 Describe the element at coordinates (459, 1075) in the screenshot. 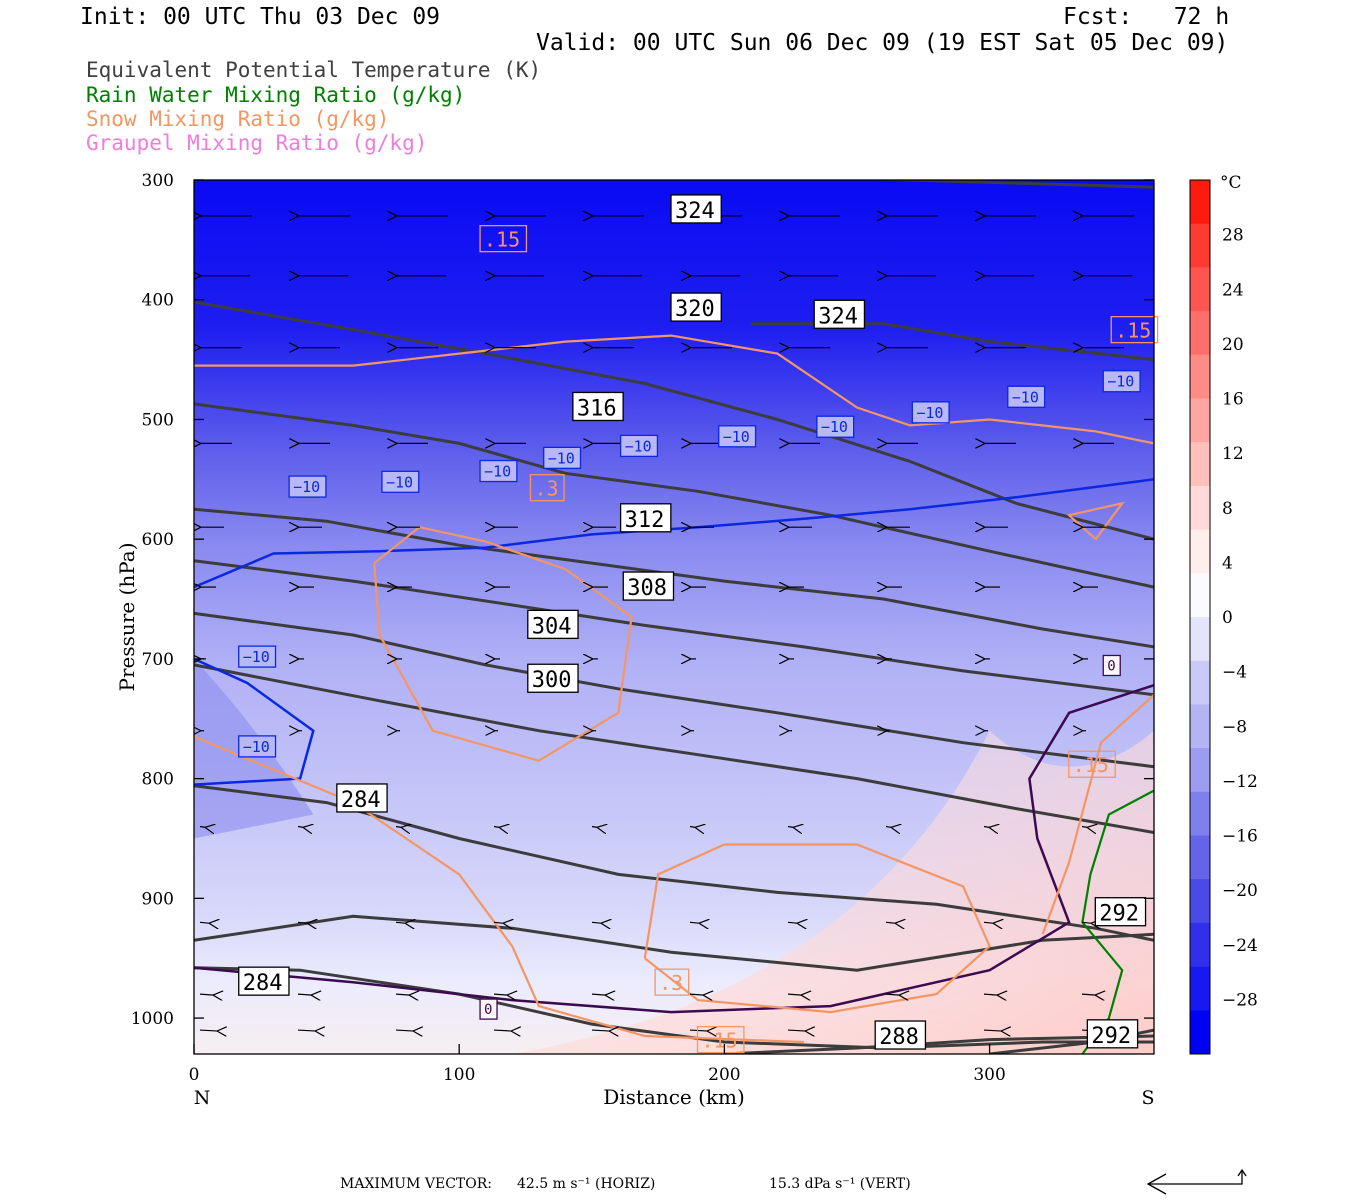

I see `x-tick-label: 100` at that location.